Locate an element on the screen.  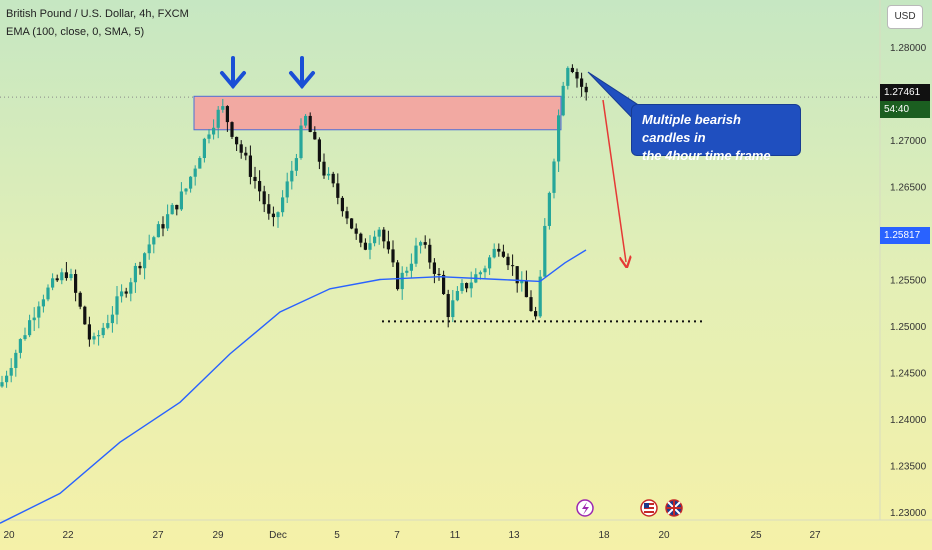
time-axis: 20 22 27 29 Dec 5 7 11 13 18 20 25 27 is located at coordinates (412, 535).